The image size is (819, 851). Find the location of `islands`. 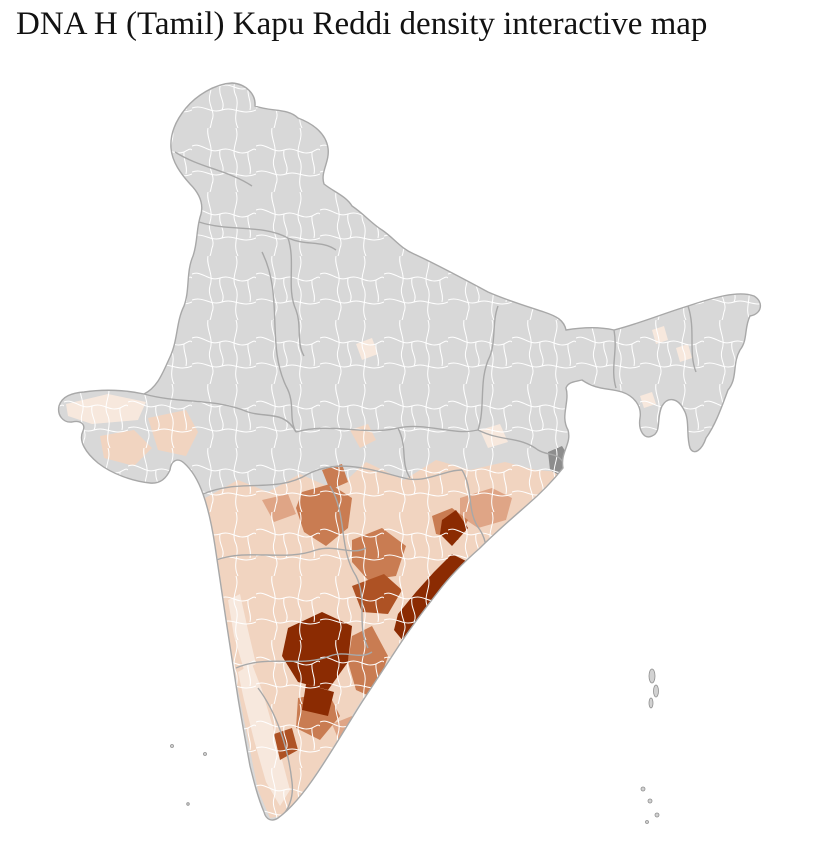

islands is located at coordinates (415, 746).